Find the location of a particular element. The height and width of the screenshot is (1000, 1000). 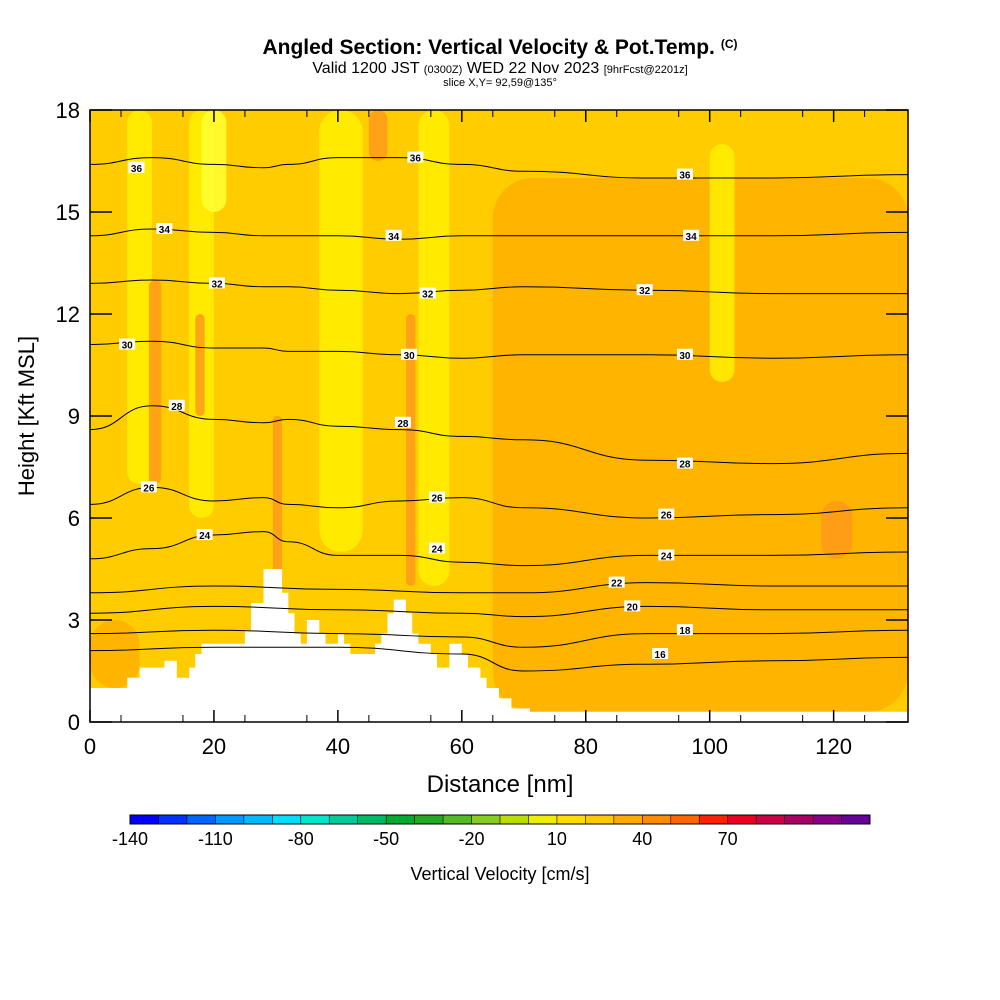

contour-label-text: 32 is located at coordinates (428, 295).